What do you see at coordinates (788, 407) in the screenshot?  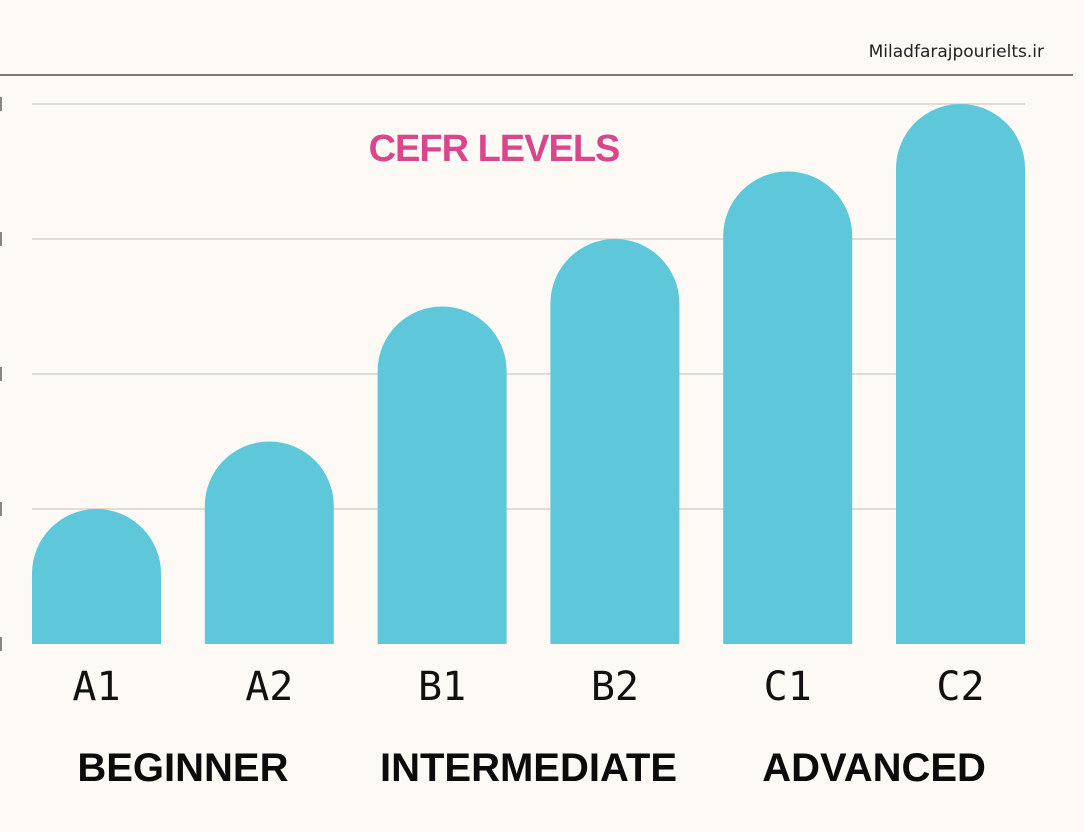 I see `bar-c1` at bounding box center [788, 407].